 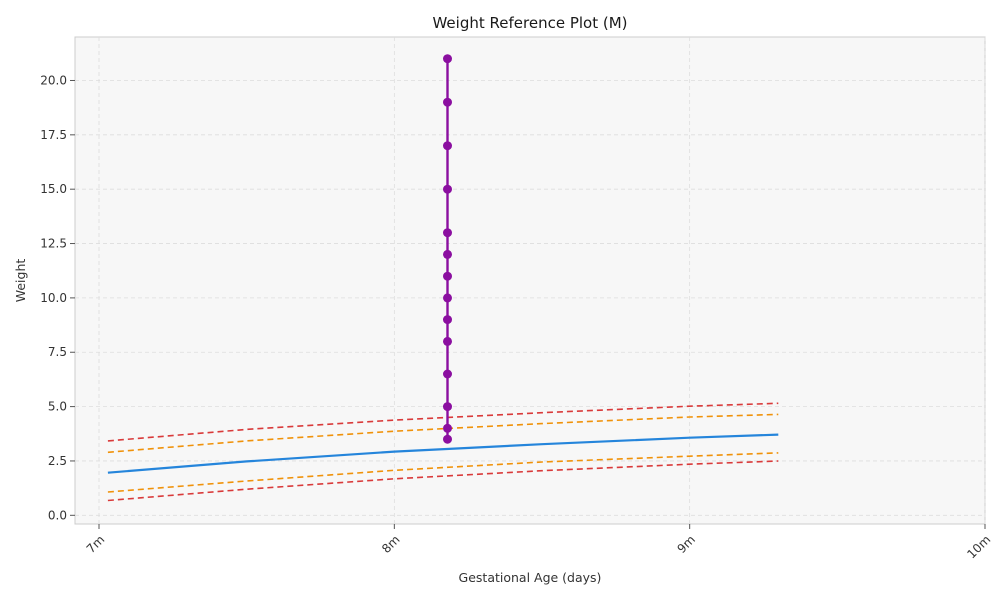 I want to click on x-axis-label: Gestational Age (days), so click(x=530, y=577).